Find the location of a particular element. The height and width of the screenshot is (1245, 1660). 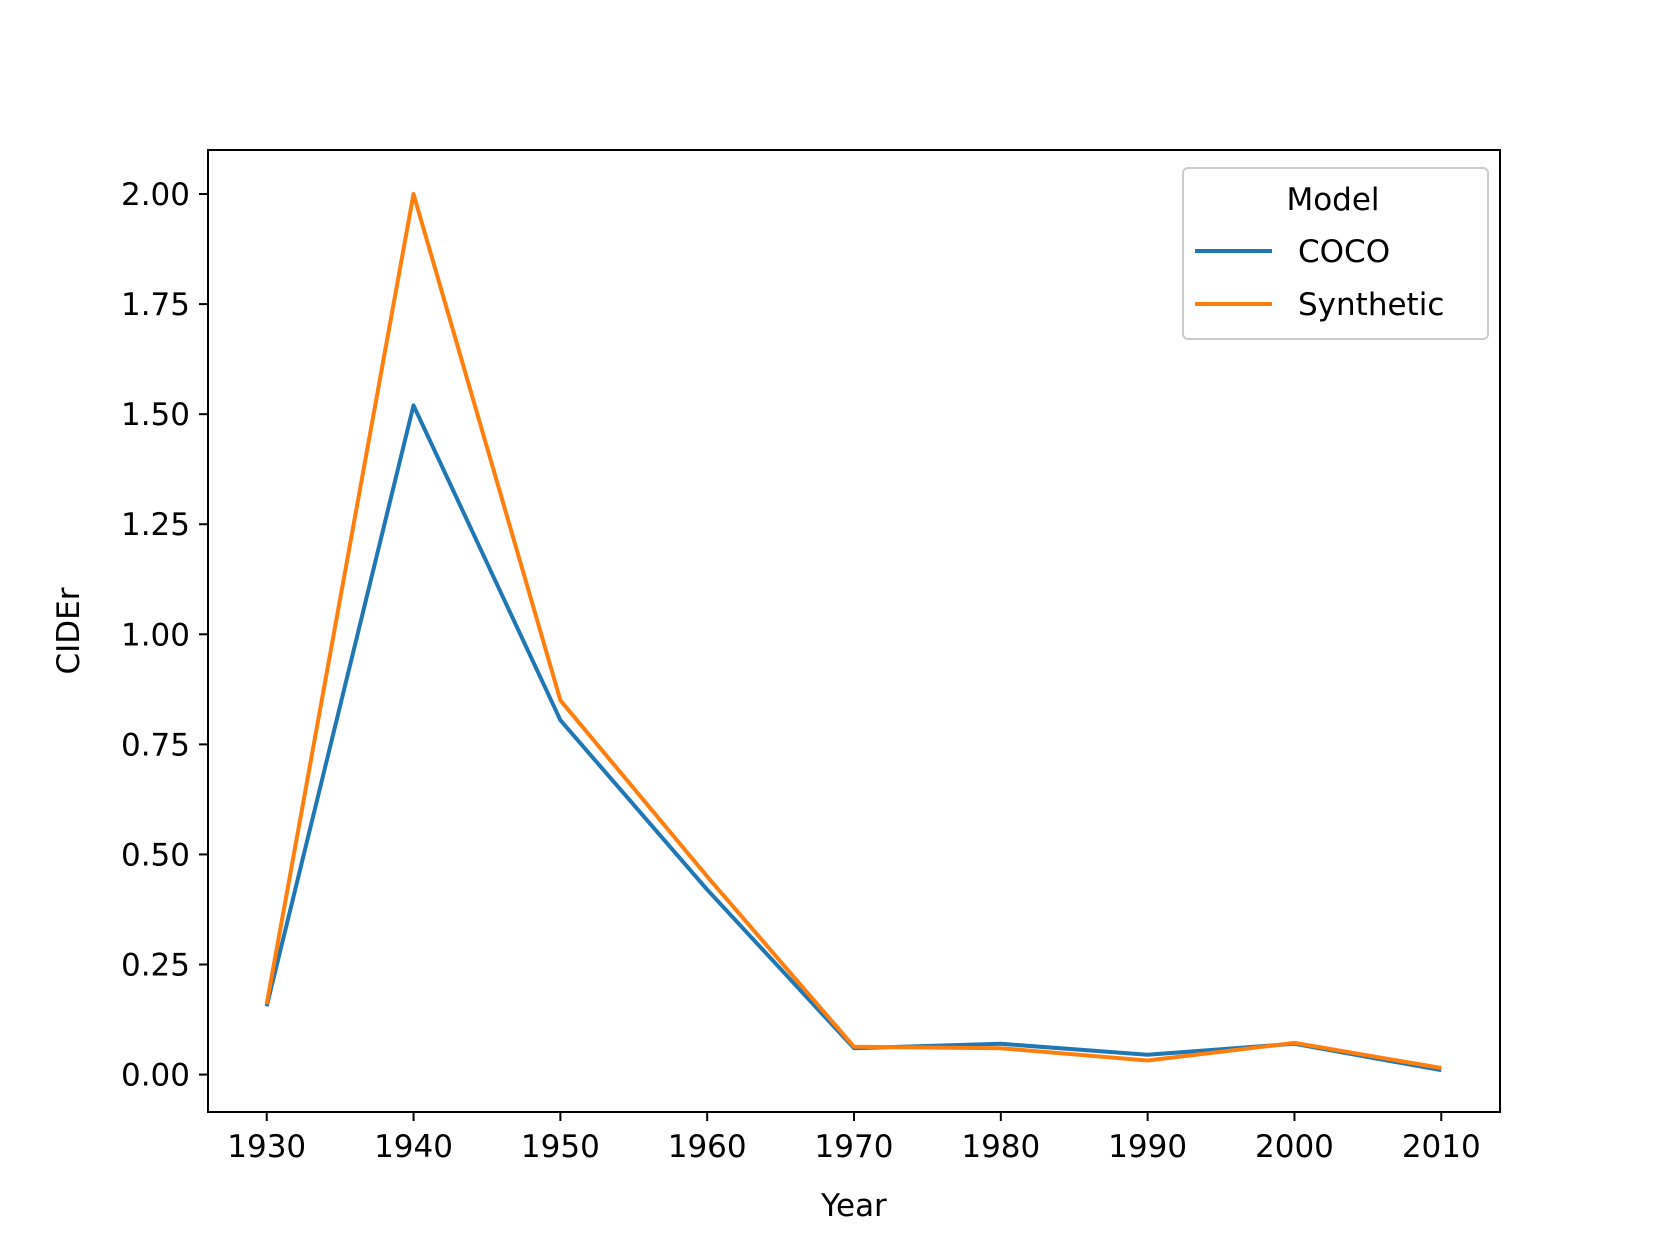

legend-box is located at coordinates (1335, 253).